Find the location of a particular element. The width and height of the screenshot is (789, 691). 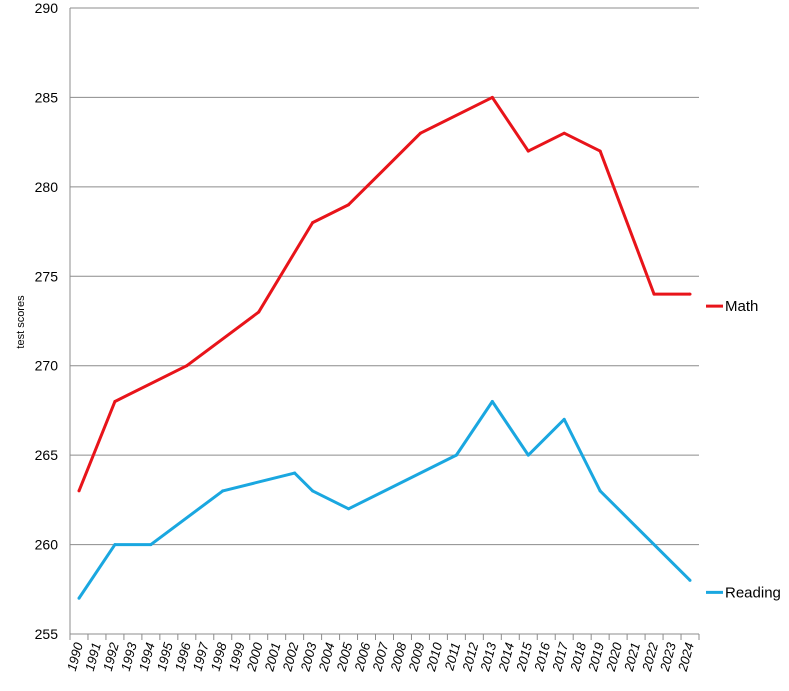

x-tick-label: 1999 is located at coordinates (237, 657).